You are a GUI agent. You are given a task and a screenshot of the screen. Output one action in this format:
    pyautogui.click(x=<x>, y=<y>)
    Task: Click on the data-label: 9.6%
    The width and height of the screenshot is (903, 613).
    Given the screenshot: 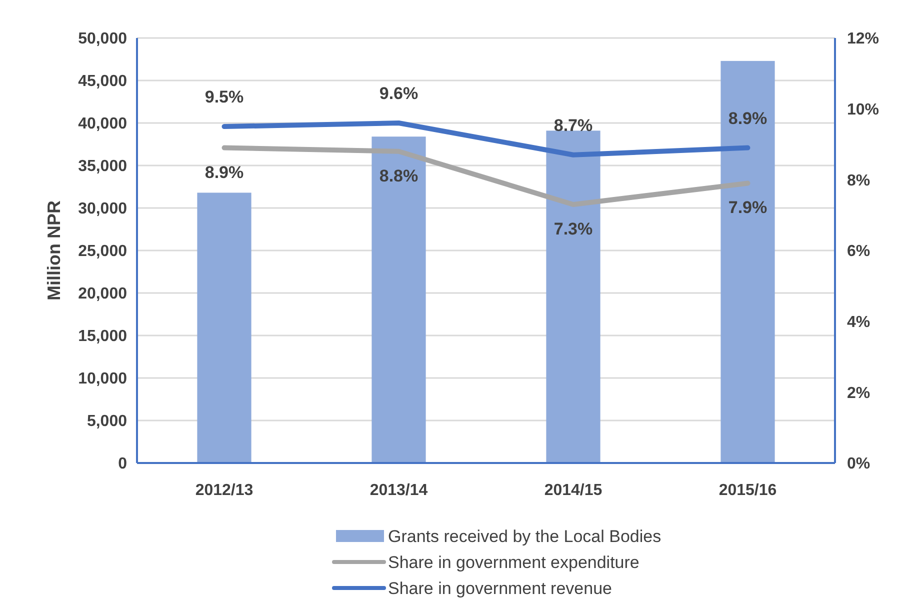 What is the action you would take?
    pyautogui.click(x=398, y=93)
    